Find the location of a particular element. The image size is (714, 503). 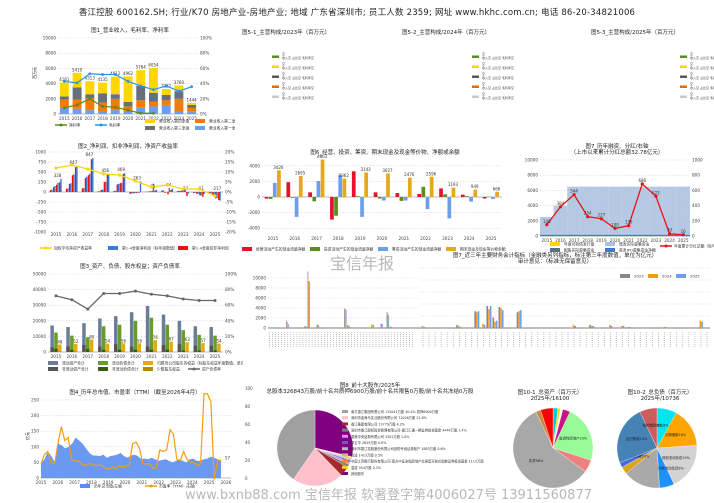

chart-title: 图4_历年总市值、市盈率（TTM）（截至2026年4月） is located at coordinates (134, 392).